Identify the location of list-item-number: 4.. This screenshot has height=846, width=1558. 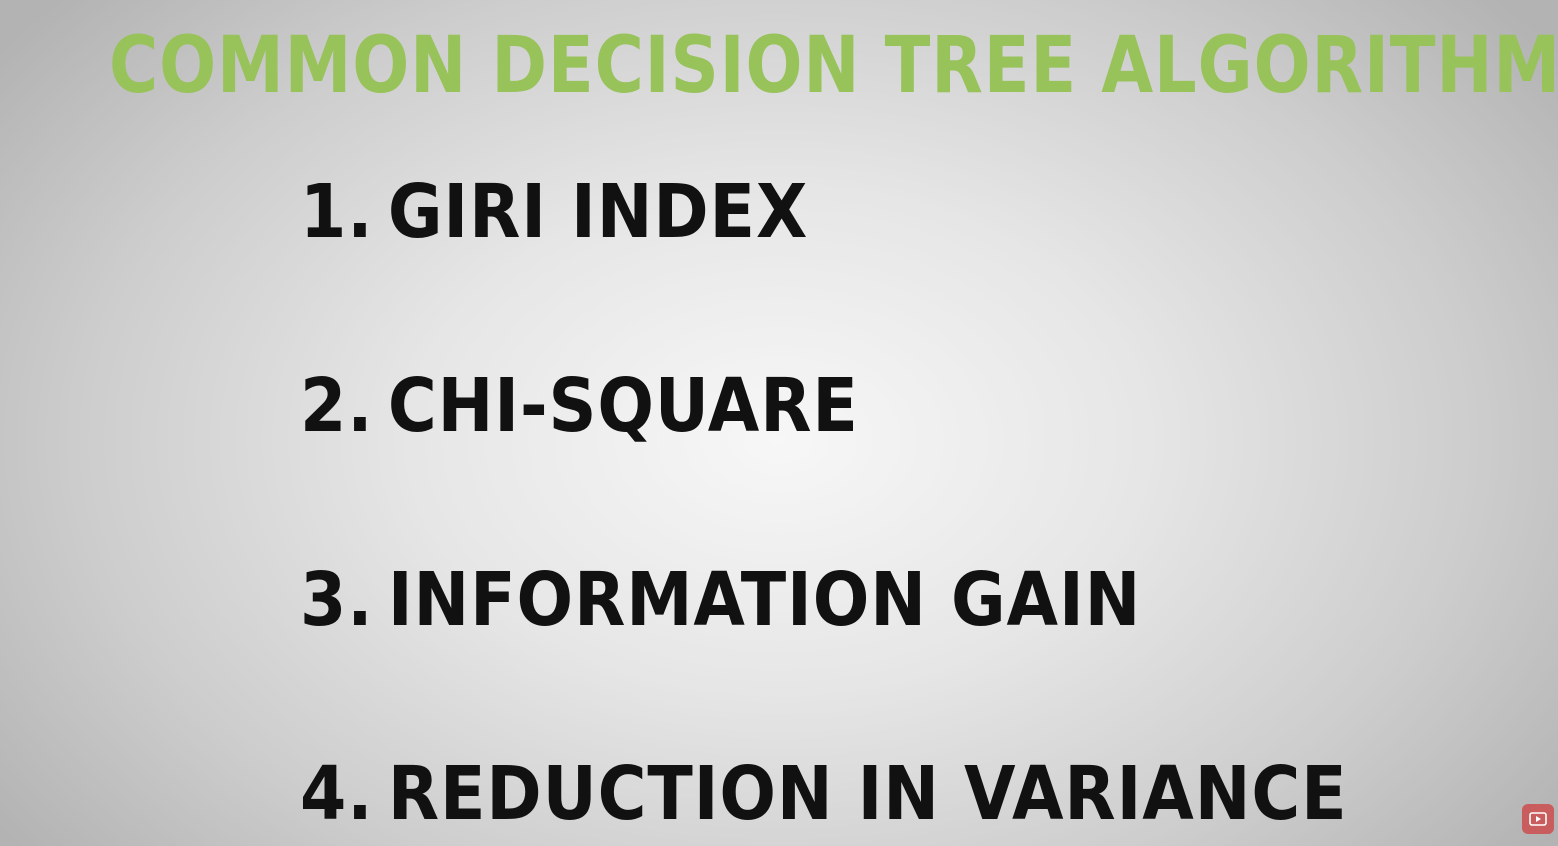
(337, 794).